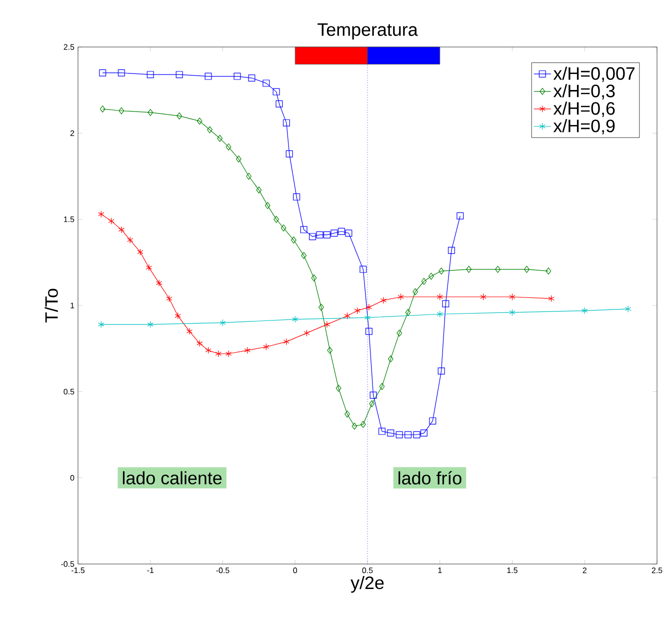  What do you see at coordinates (430, 478) in the screenshot?
I see `annotation: lado frío` at bounding box center [430, 478].